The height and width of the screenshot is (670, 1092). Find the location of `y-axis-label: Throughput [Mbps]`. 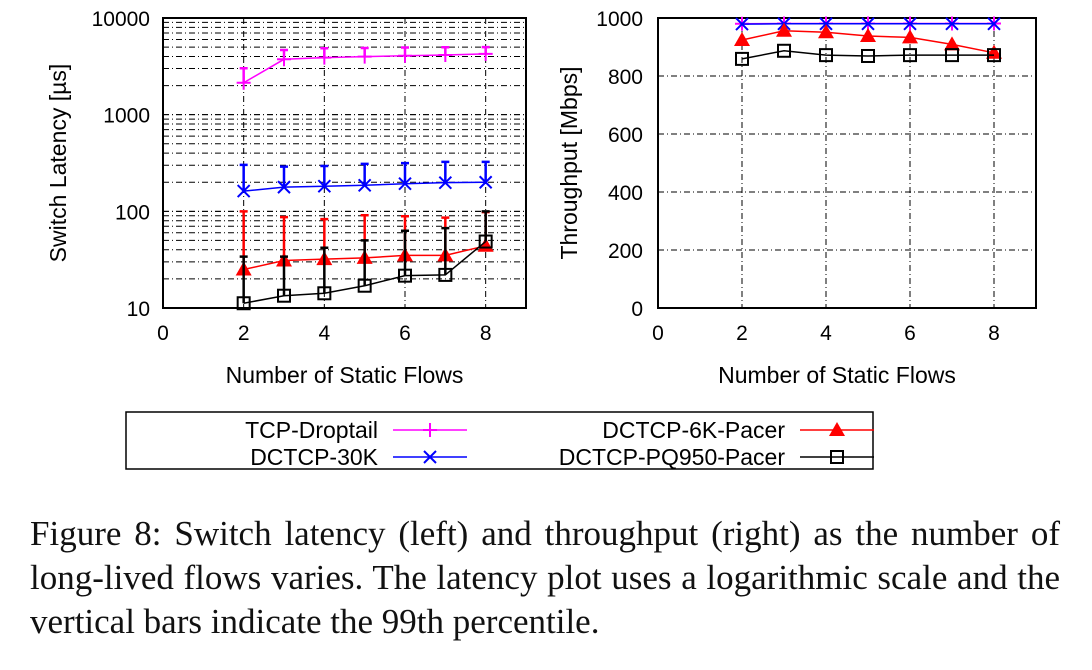

y-axis-label: Throughput [Mbps] is located at coordinates (569, 162).